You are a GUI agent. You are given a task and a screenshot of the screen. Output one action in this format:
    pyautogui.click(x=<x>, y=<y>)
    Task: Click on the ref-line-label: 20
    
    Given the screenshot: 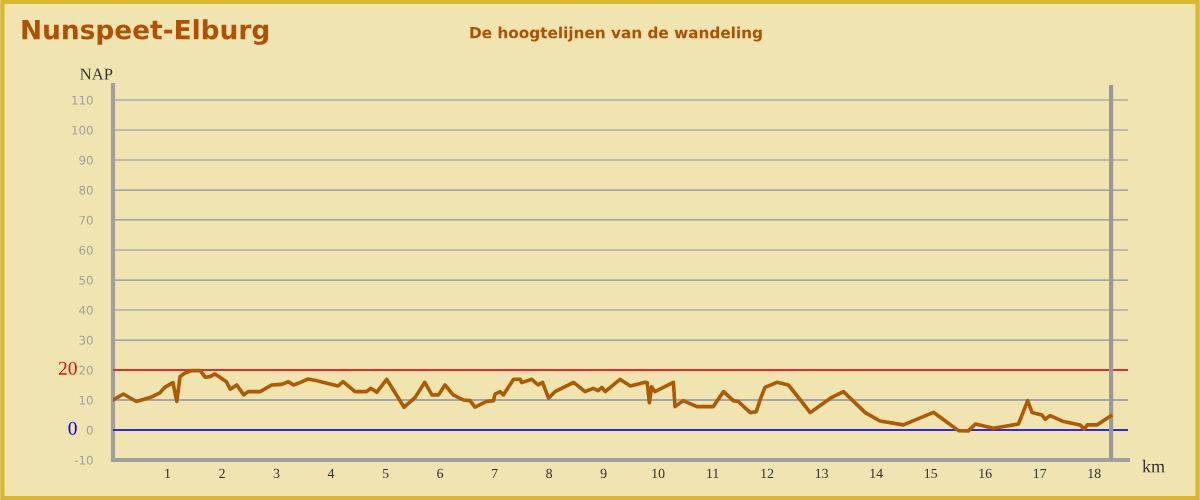 What is the action you would take?
    pyautogui.click(x=67, y=368)
    